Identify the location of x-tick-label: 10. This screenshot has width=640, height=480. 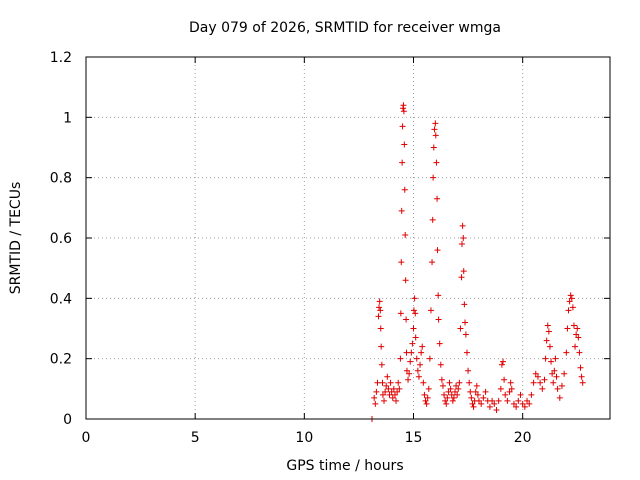
(304, 438).